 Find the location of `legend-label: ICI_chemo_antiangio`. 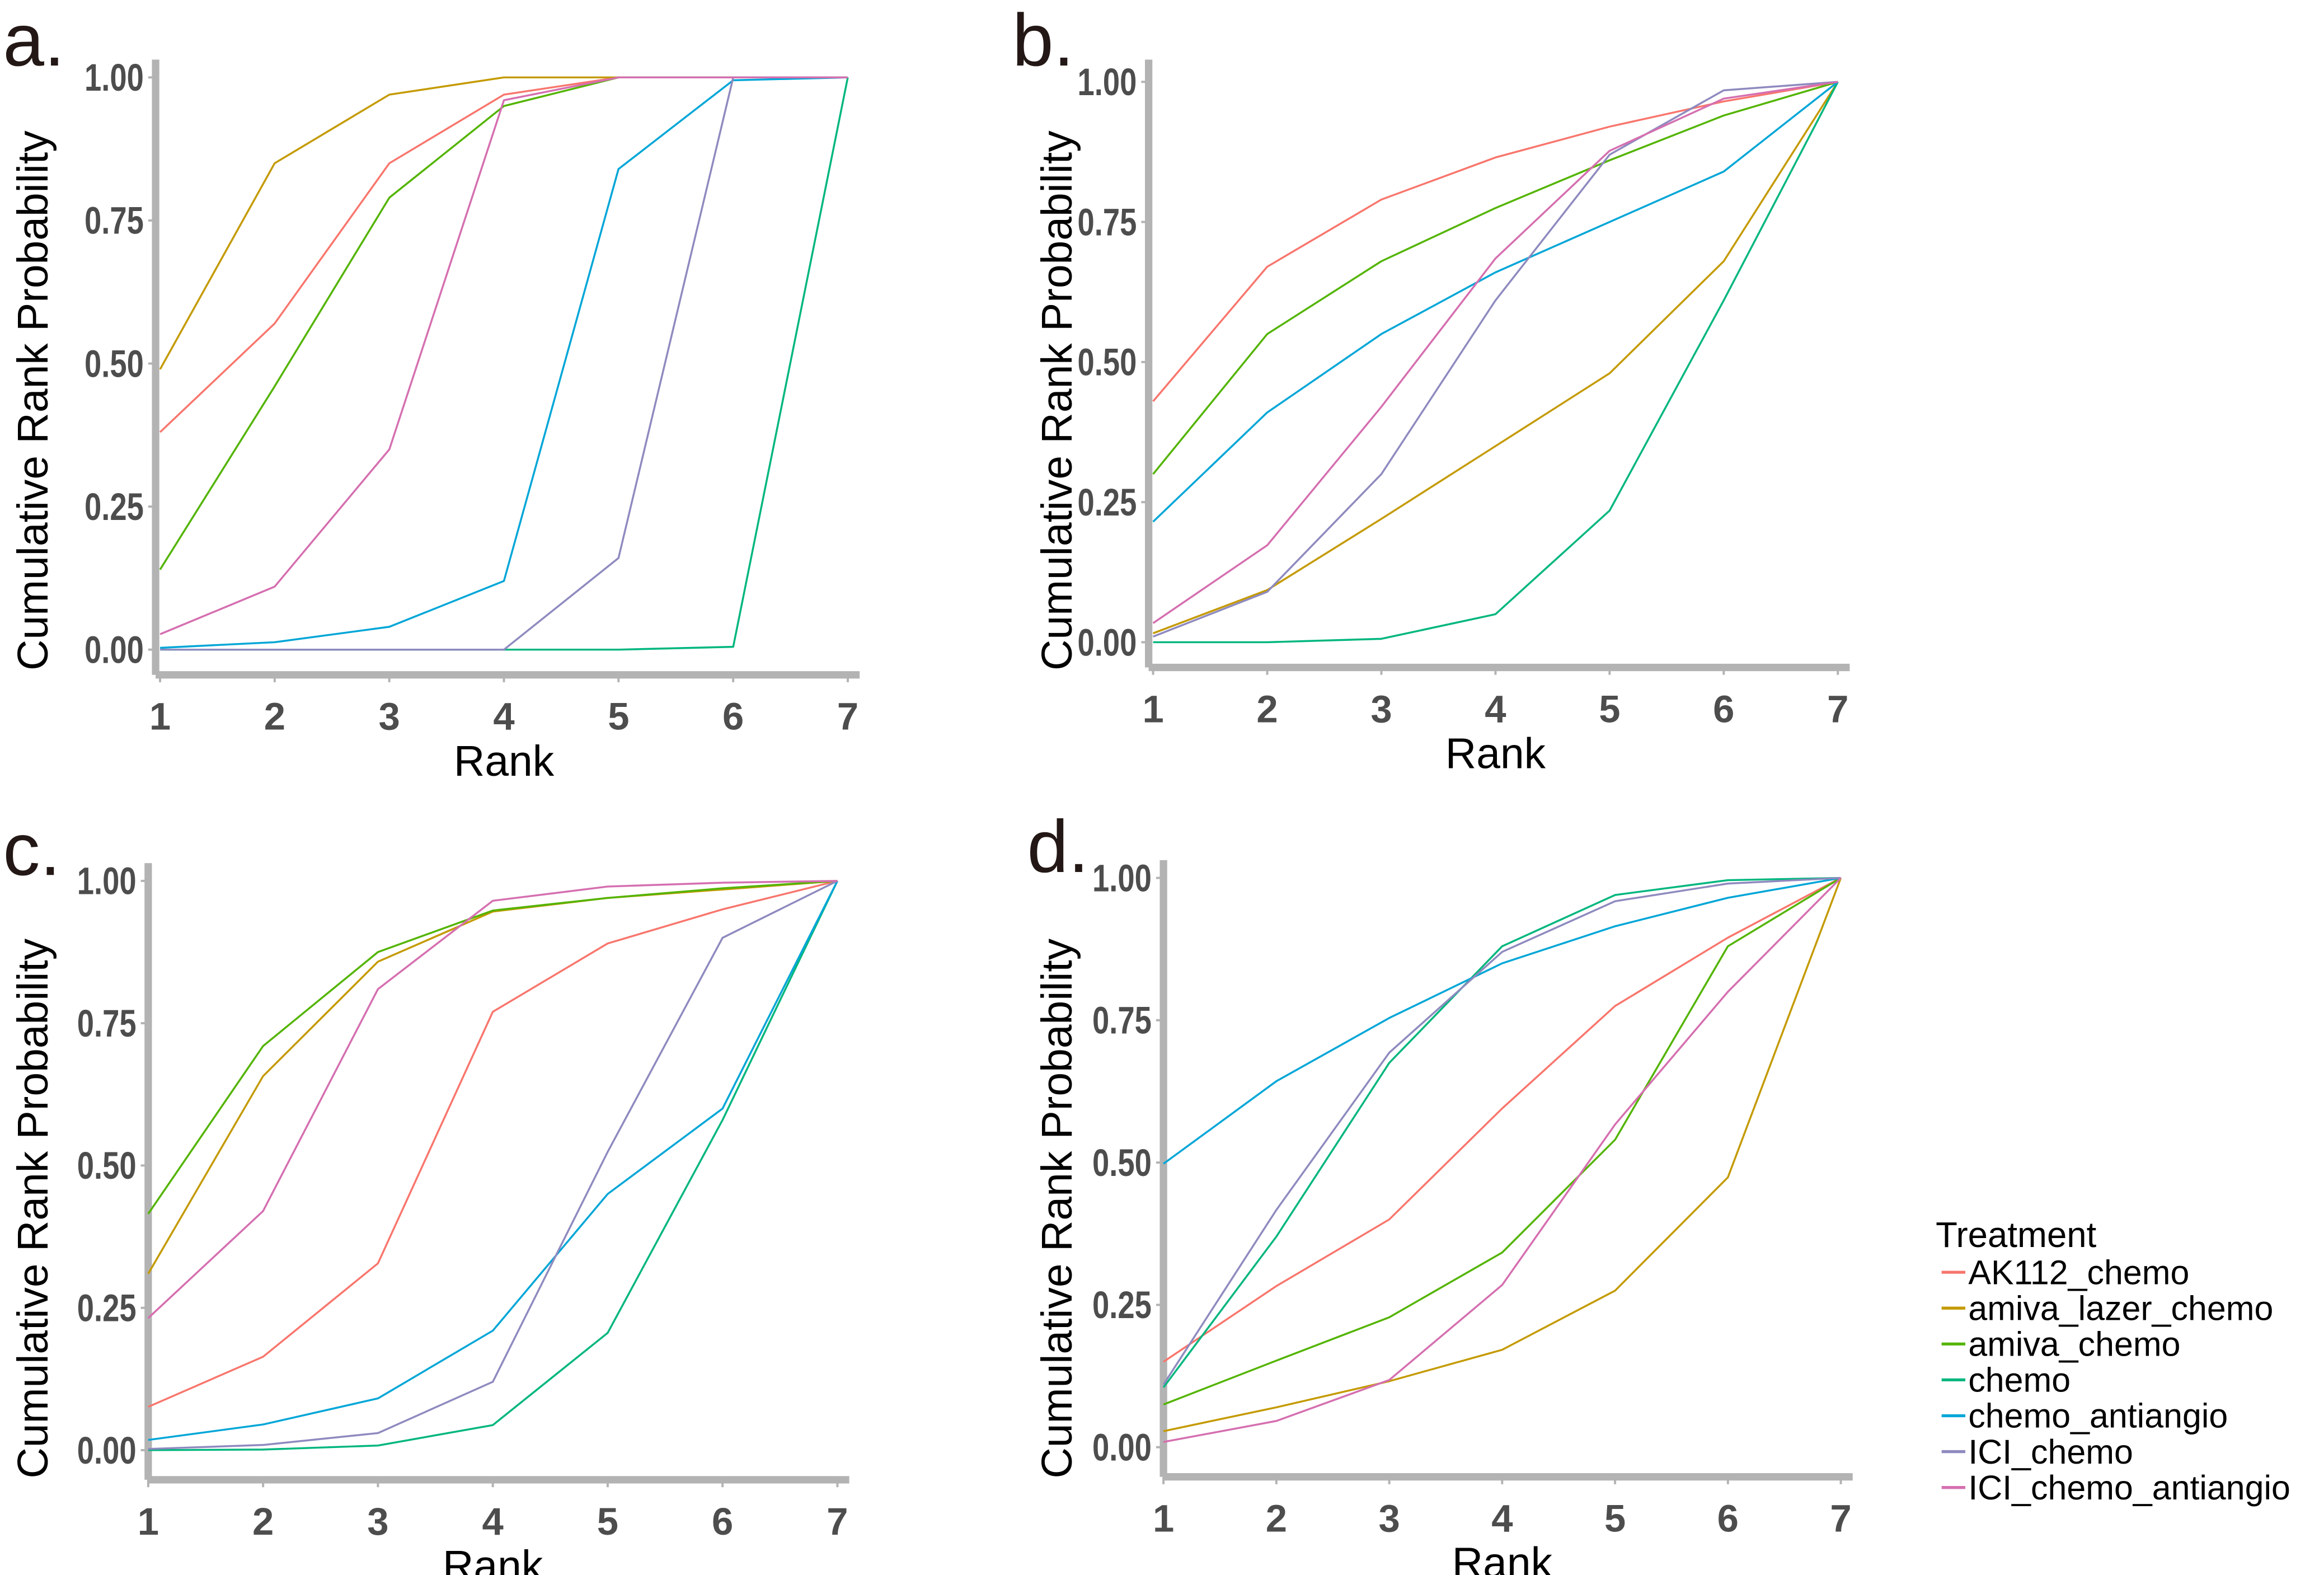

legend-label: ICI_chemo_antiangio is located at coordinates (2129, 1488).